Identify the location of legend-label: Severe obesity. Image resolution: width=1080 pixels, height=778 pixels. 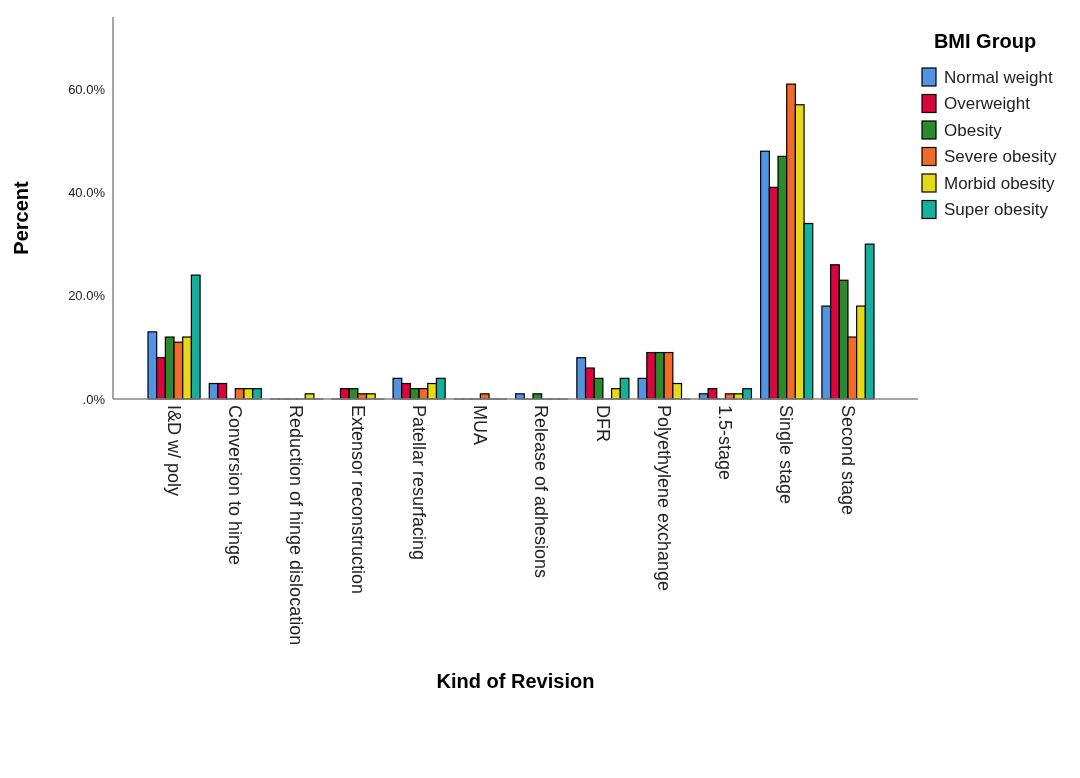
(1000, 157).